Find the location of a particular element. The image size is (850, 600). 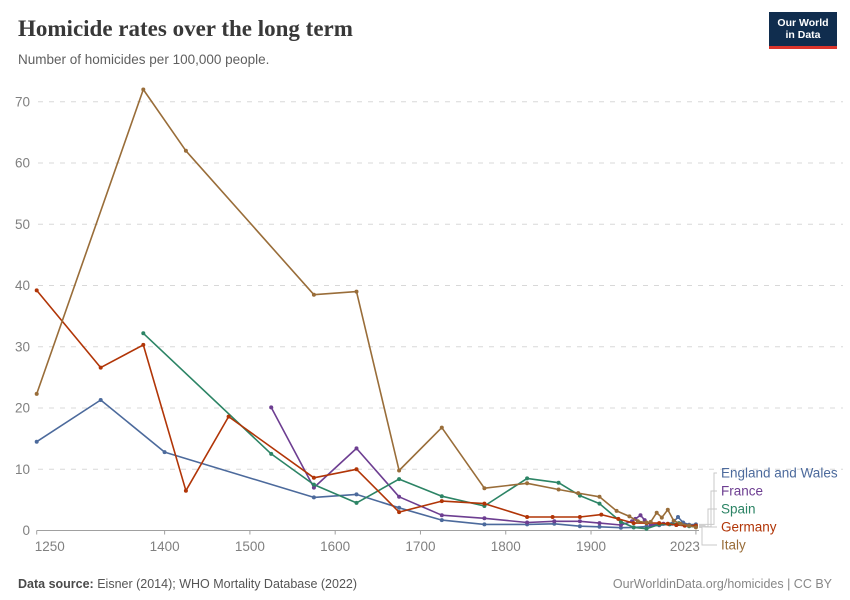

data-point-germany-1912 is located at coordinates (601, 514).